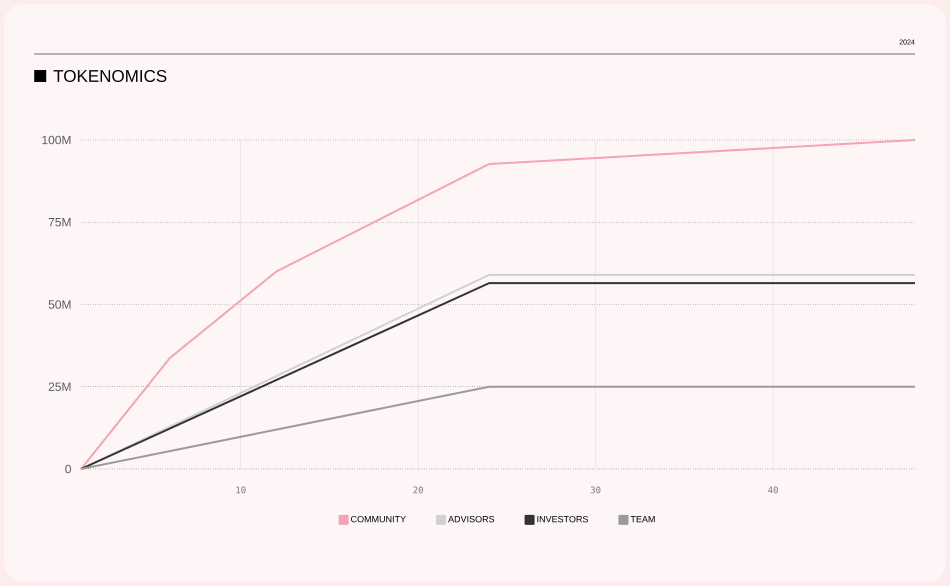 The image size is (950, 586). What do you see at coordinates (418, 490) in the screenshot?
I see `x-tick-label: 20` at bounding box center [418, 490].